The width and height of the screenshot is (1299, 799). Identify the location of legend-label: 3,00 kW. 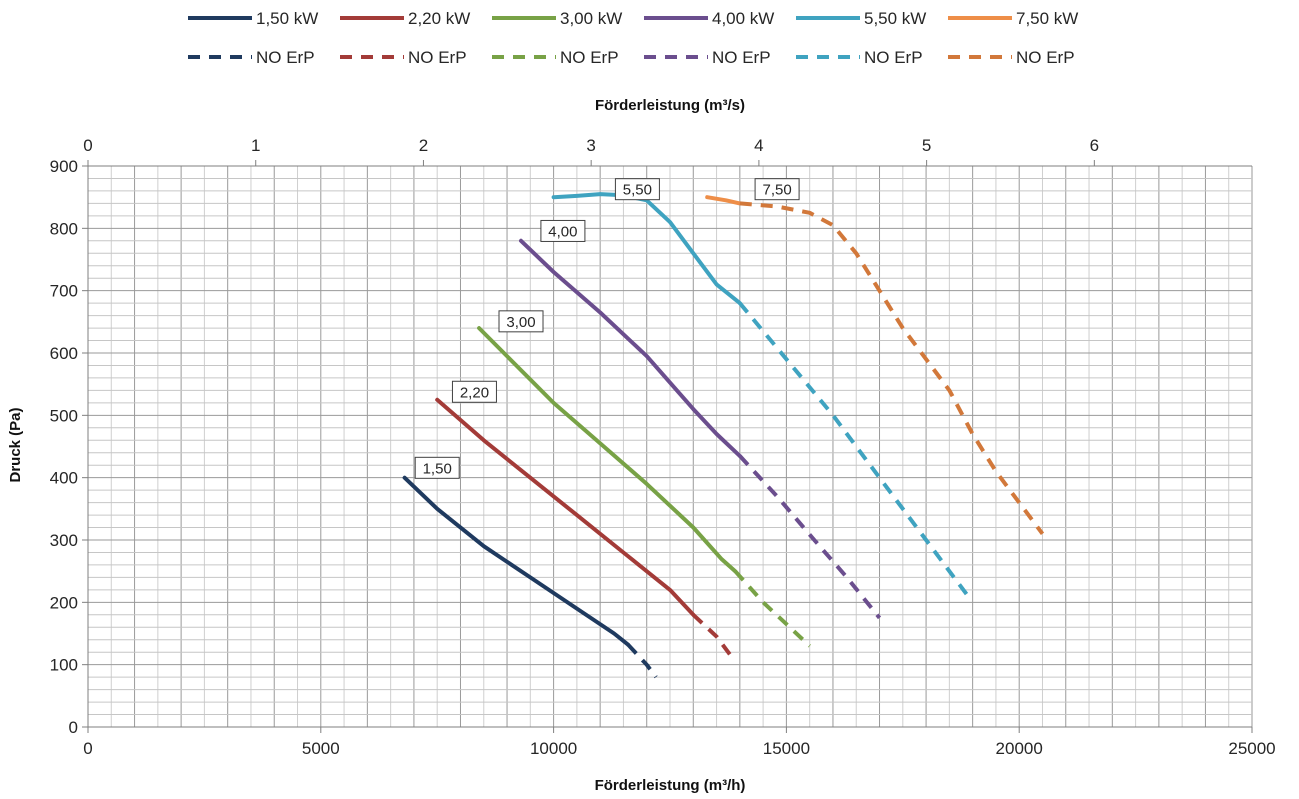
(591, 18).